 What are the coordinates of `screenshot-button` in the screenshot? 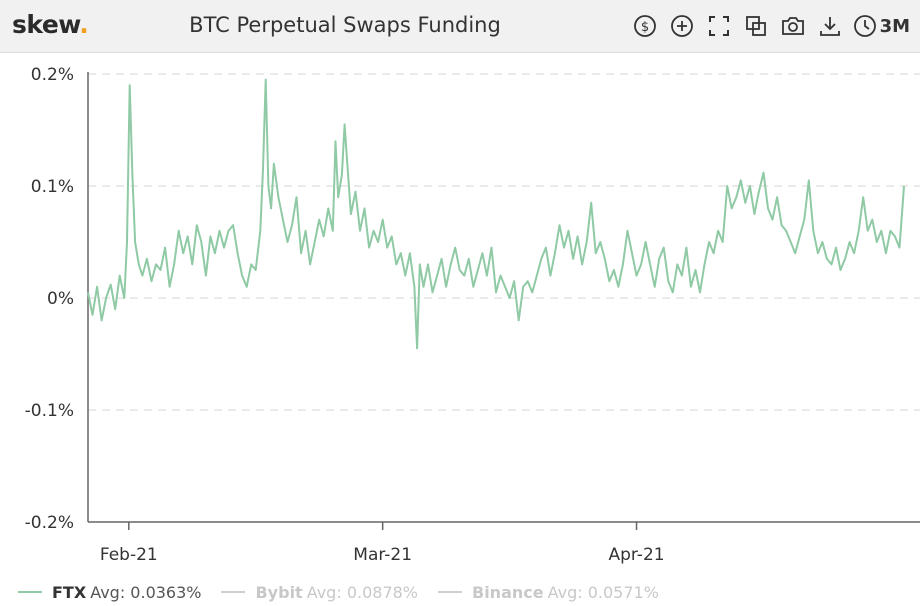 It's located at (793, 26).